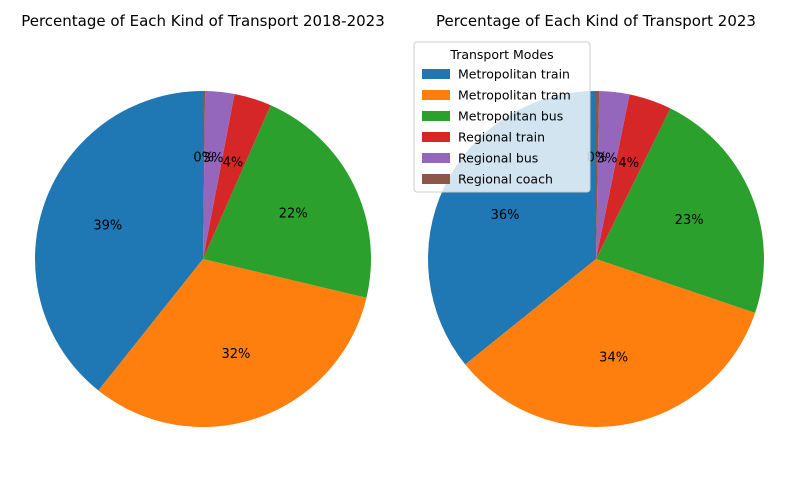  Describe the element at coordinates (505, 215) in the screenshot. I see `pct-label-metropolitan-train: 36%` at that location.